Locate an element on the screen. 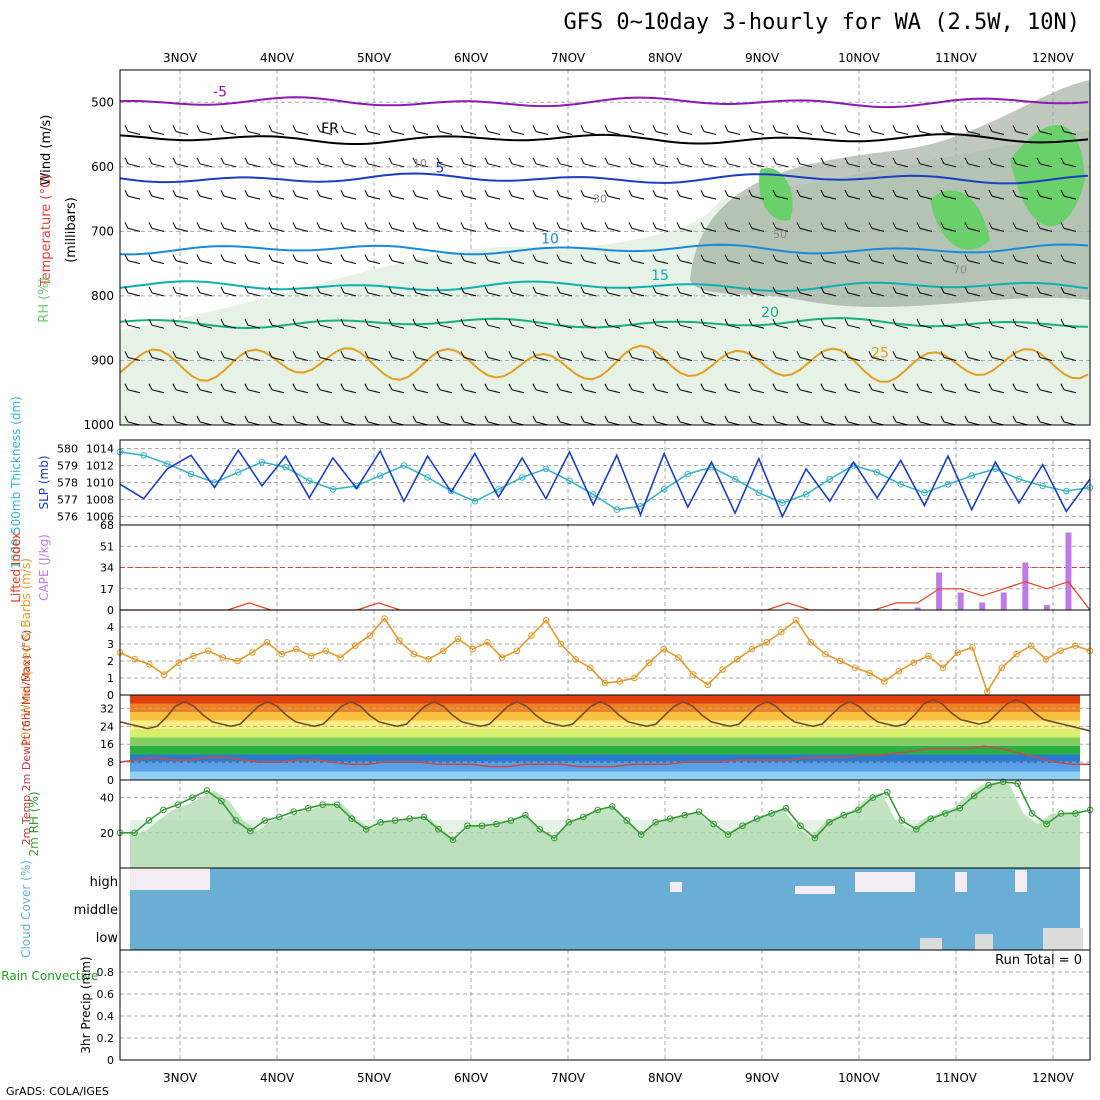  isotherm-label: FR is located at coordinates (330, 129).